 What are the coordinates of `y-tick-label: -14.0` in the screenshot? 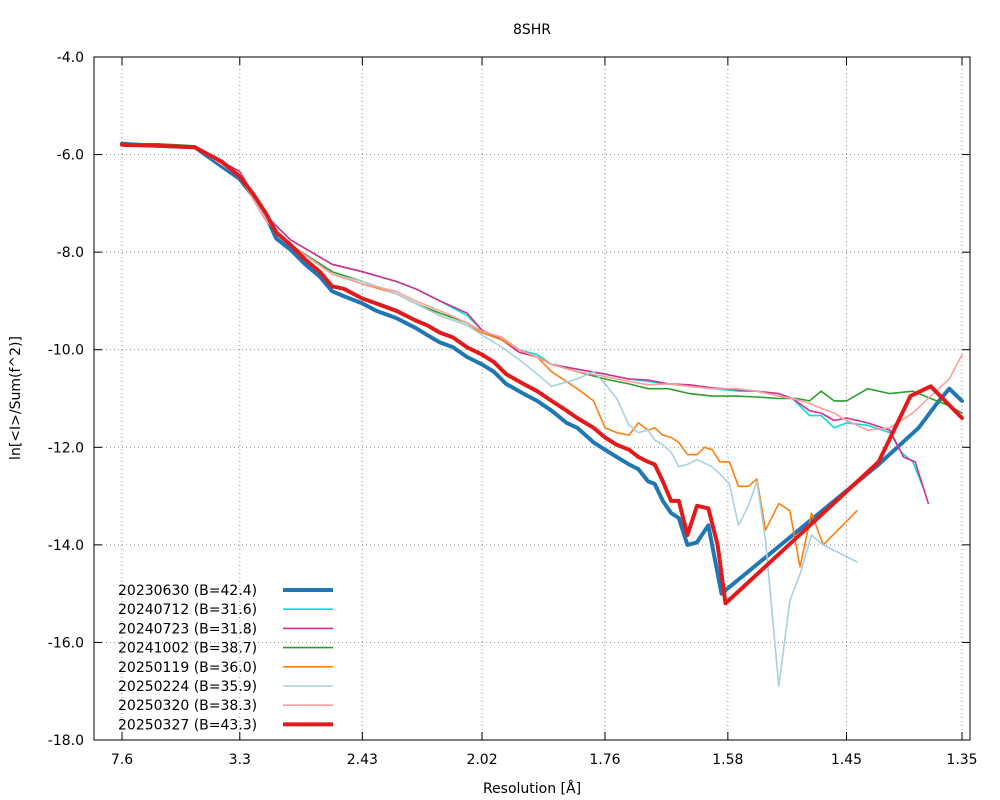 It's located at (66, 546).